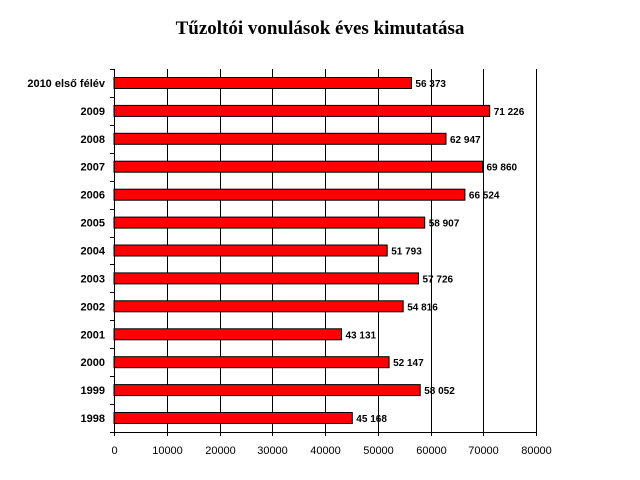 This screenshot has height=480, width=640. What do you see at coordinates (502, 168) in the screenshot?
I see `data-label: 69 860` at bounding box center [502, 168].